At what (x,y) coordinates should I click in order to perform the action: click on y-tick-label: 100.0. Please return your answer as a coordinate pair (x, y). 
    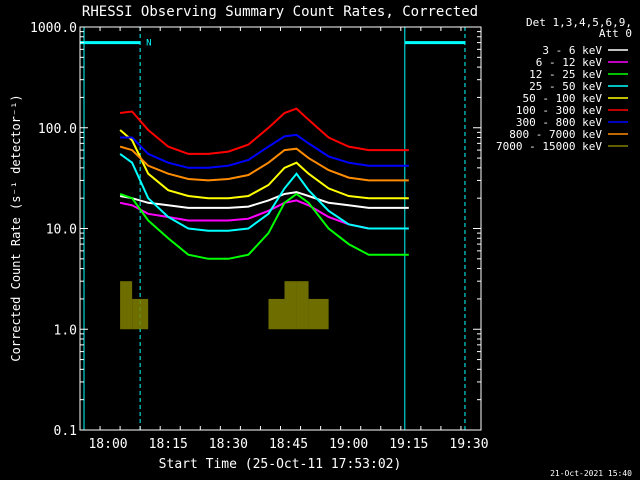
    Looking at the image, I should click on (57, 129).